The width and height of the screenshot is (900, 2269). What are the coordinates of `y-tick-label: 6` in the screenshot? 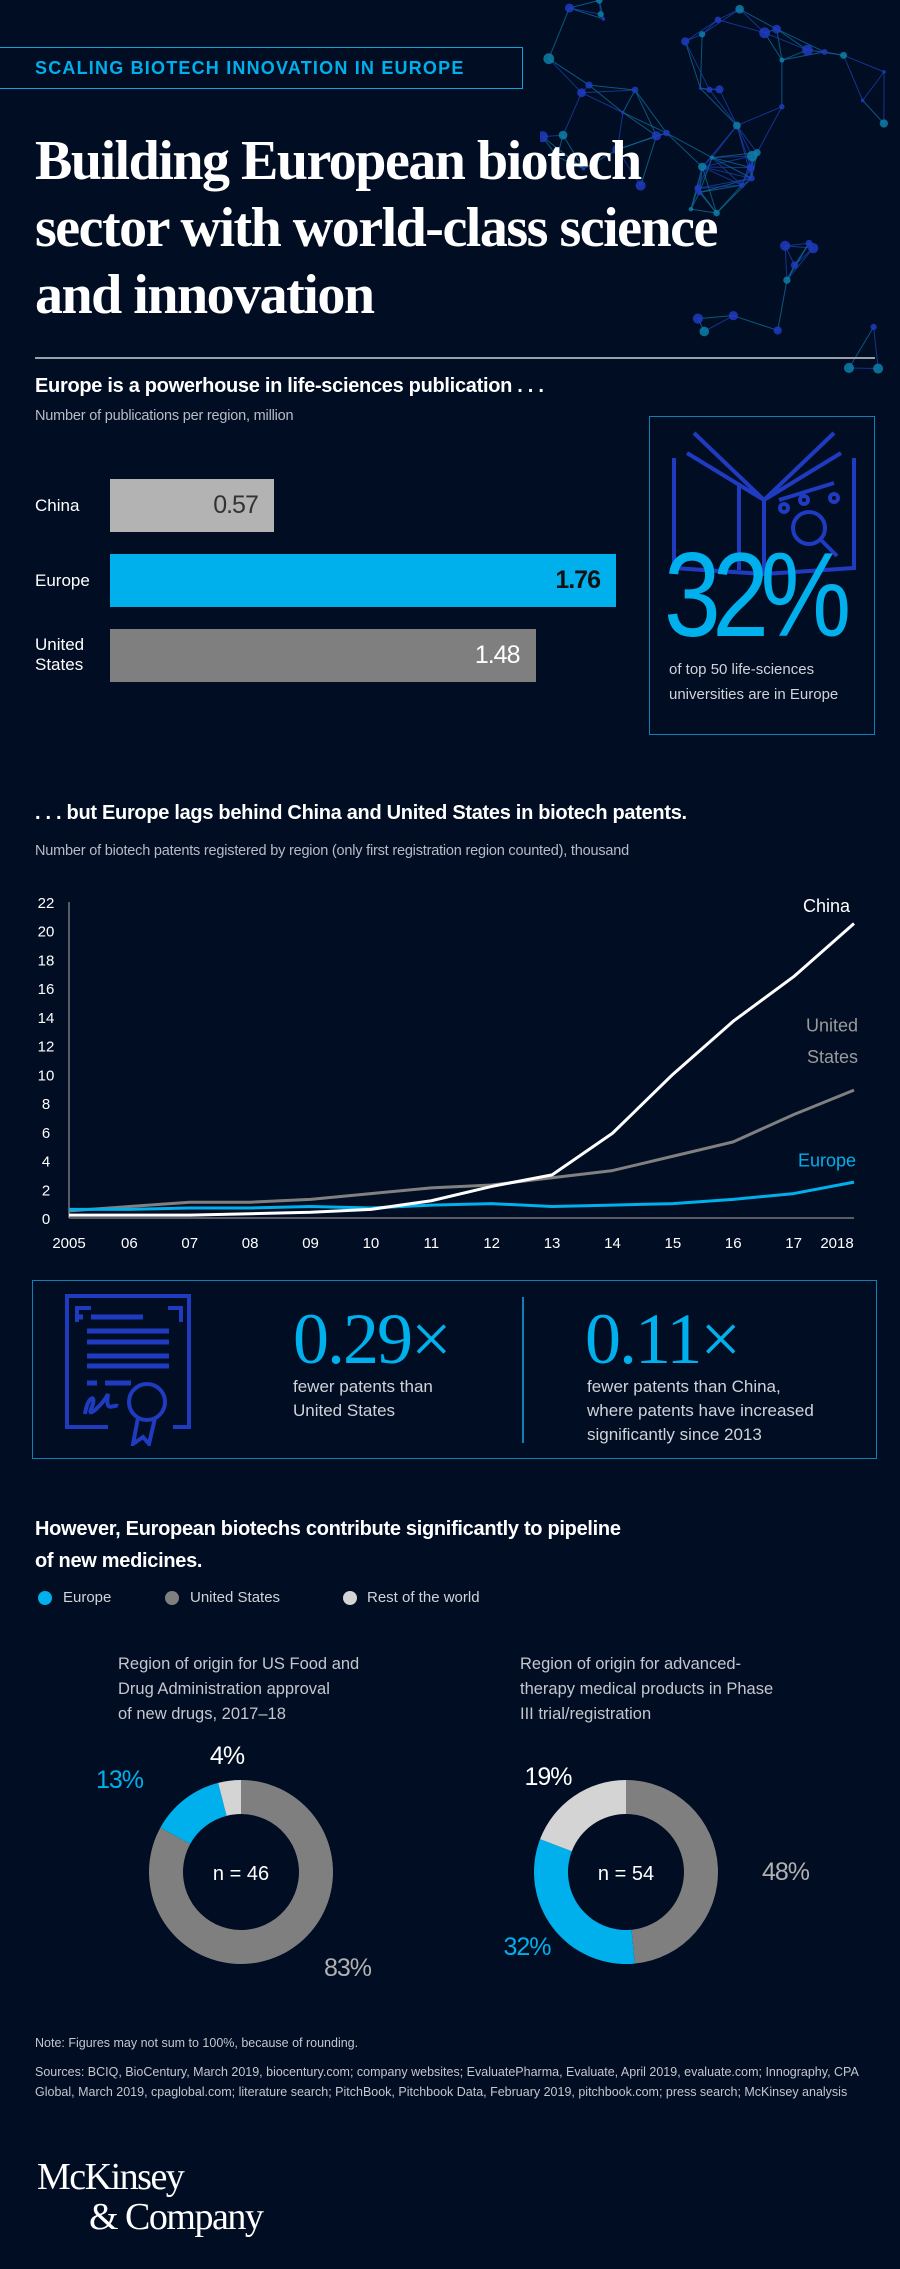 It's located at (46, 1133).